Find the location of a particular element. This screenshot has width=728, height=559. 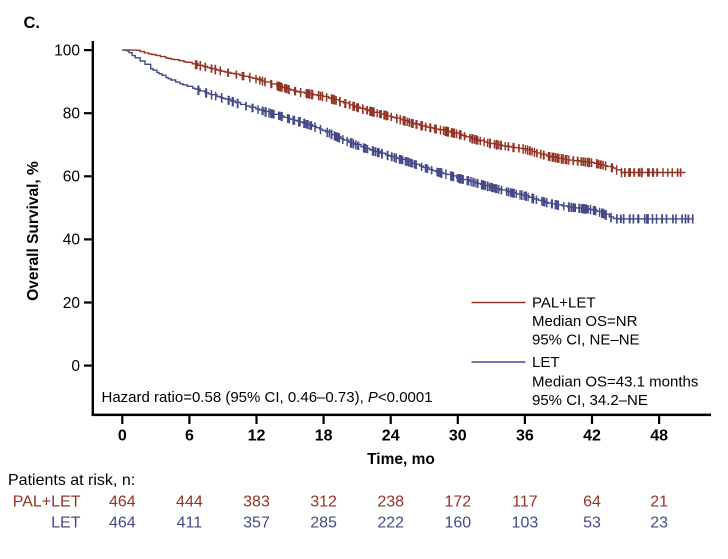

svg-text: 24 is located at coordinates (391, 436).